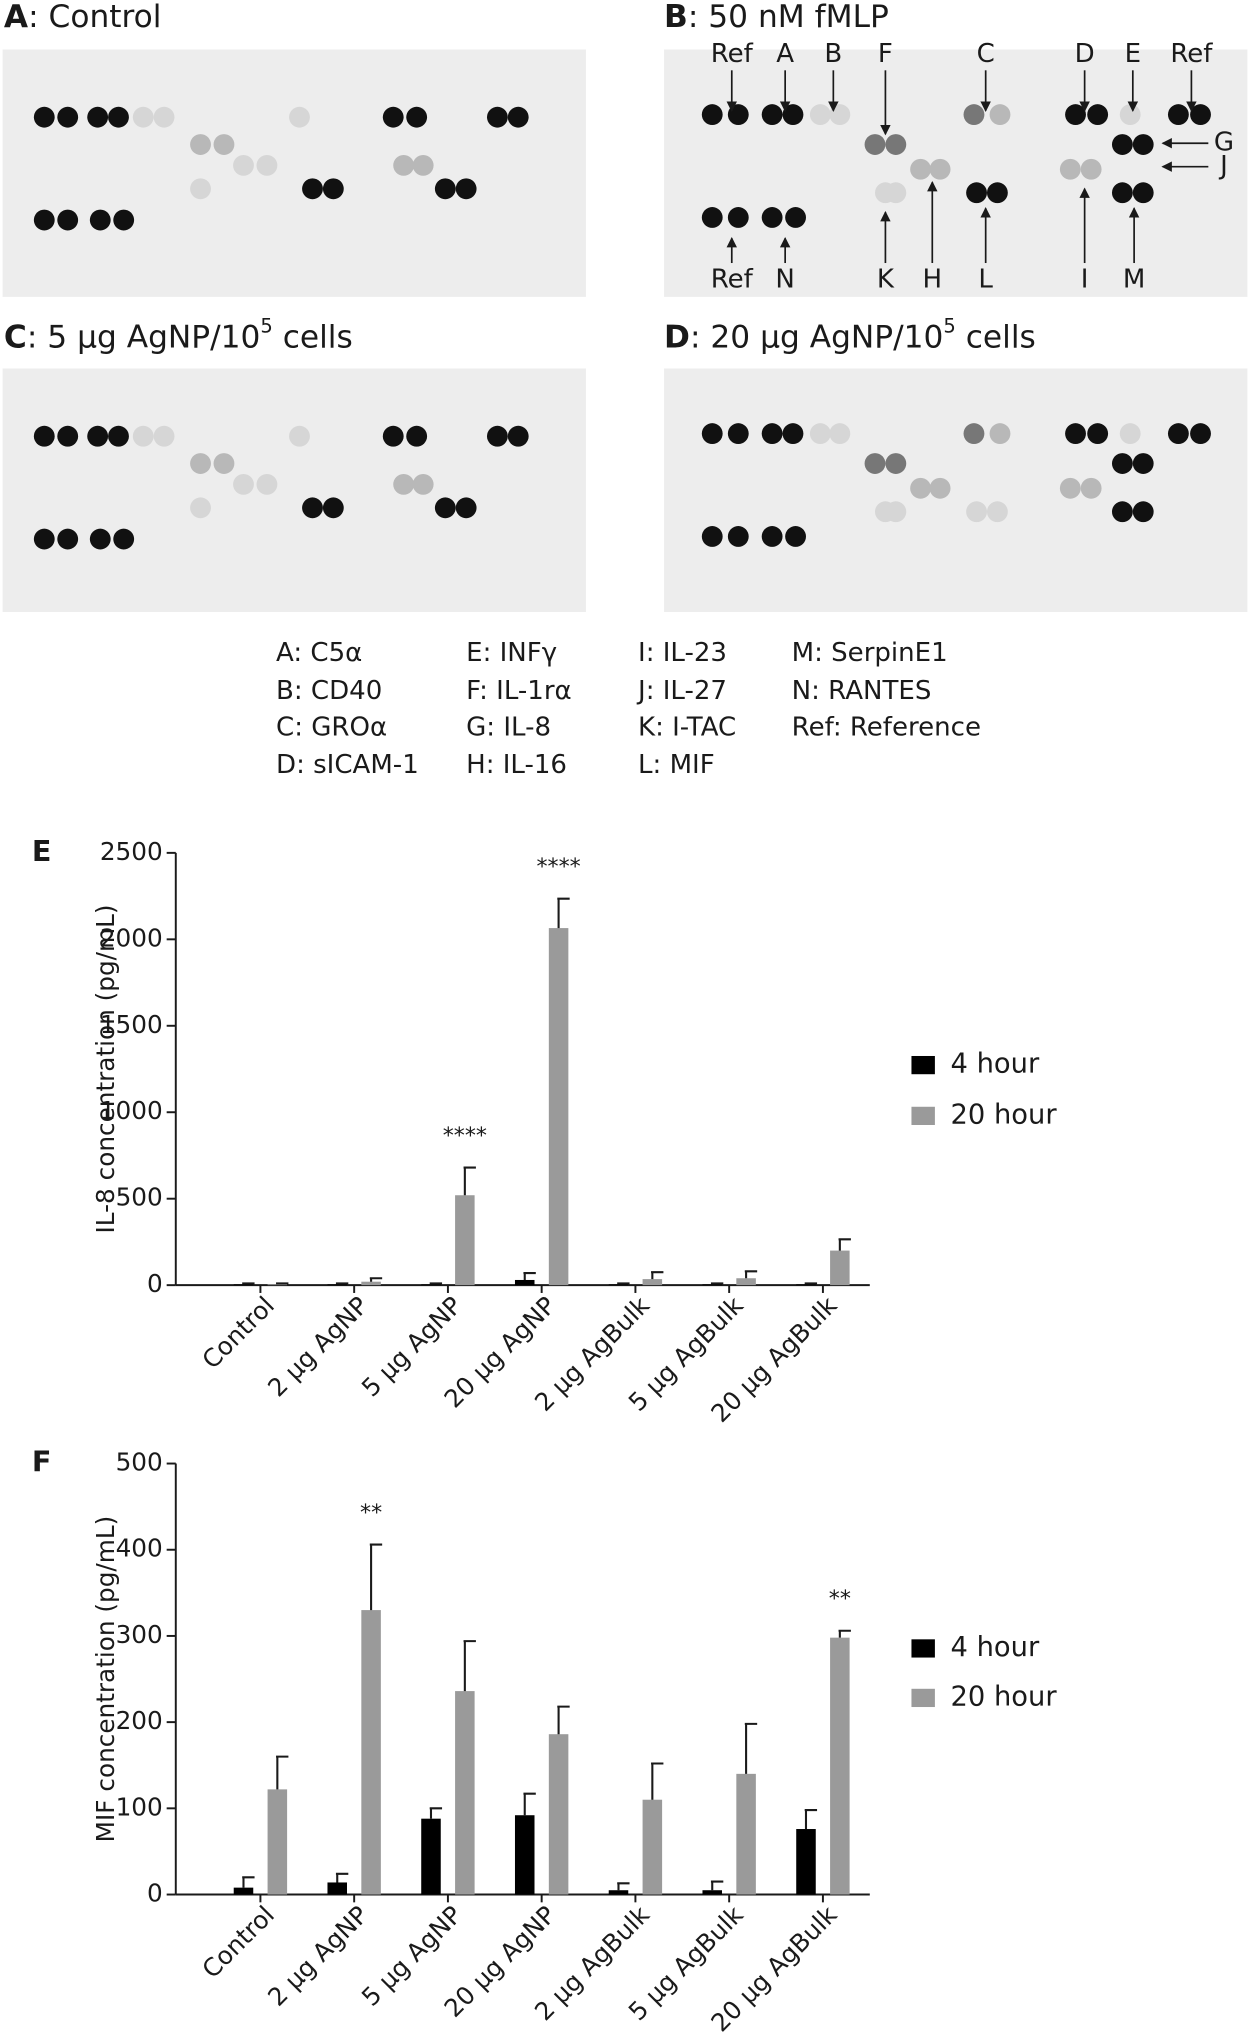 The height and width of the screenshot is (2042, 1250). What do you see at coordinates (816, 338) in the screenshot?
I see `panel-text: : 20 µg AgNP/10` at bounding box center [816, 338].